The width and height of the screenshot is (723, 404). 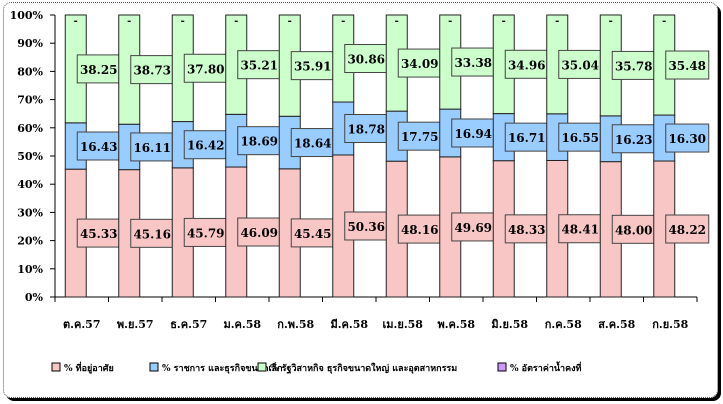 What do you see at coordinates (30, 128) in the screenshot?
I see `y-tick-label: 60%` at bounding box center [30, 128].